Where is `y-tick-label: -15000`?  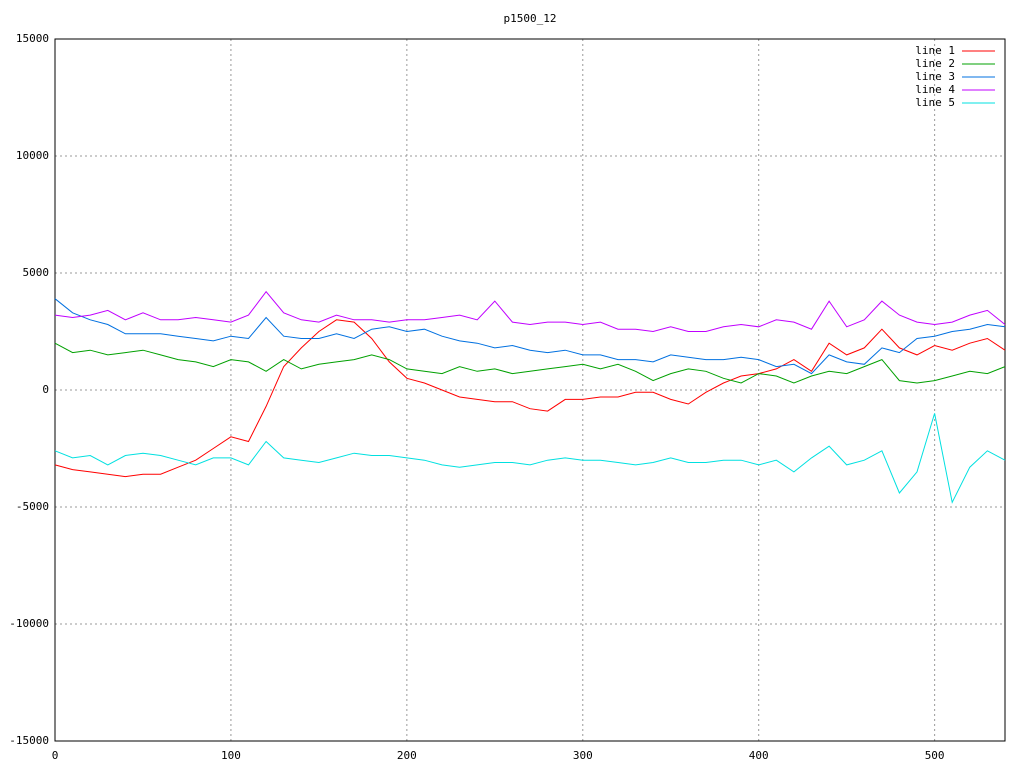
y-tick-label: -15000 is located at coordinates (29, 740).